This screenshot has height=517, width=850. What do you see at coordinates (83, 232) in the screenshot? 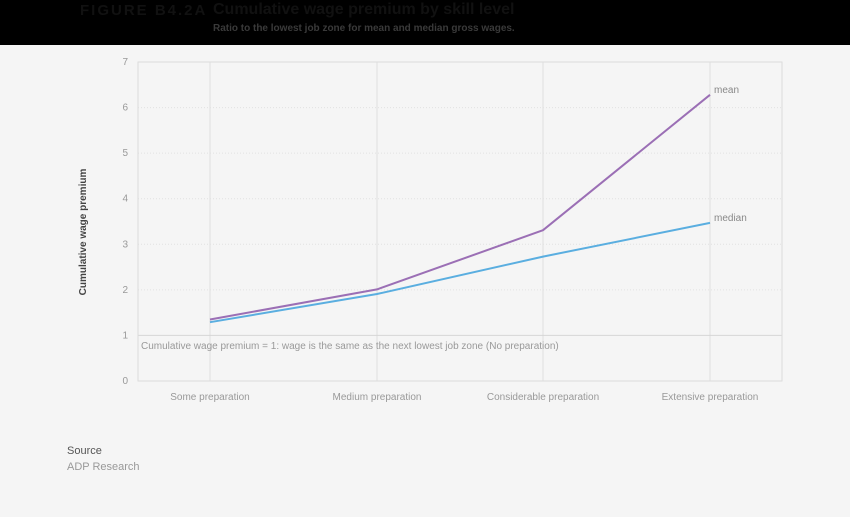
I see `y-axis-label: Cumulative wage premium` at bounding box center [83, 232].